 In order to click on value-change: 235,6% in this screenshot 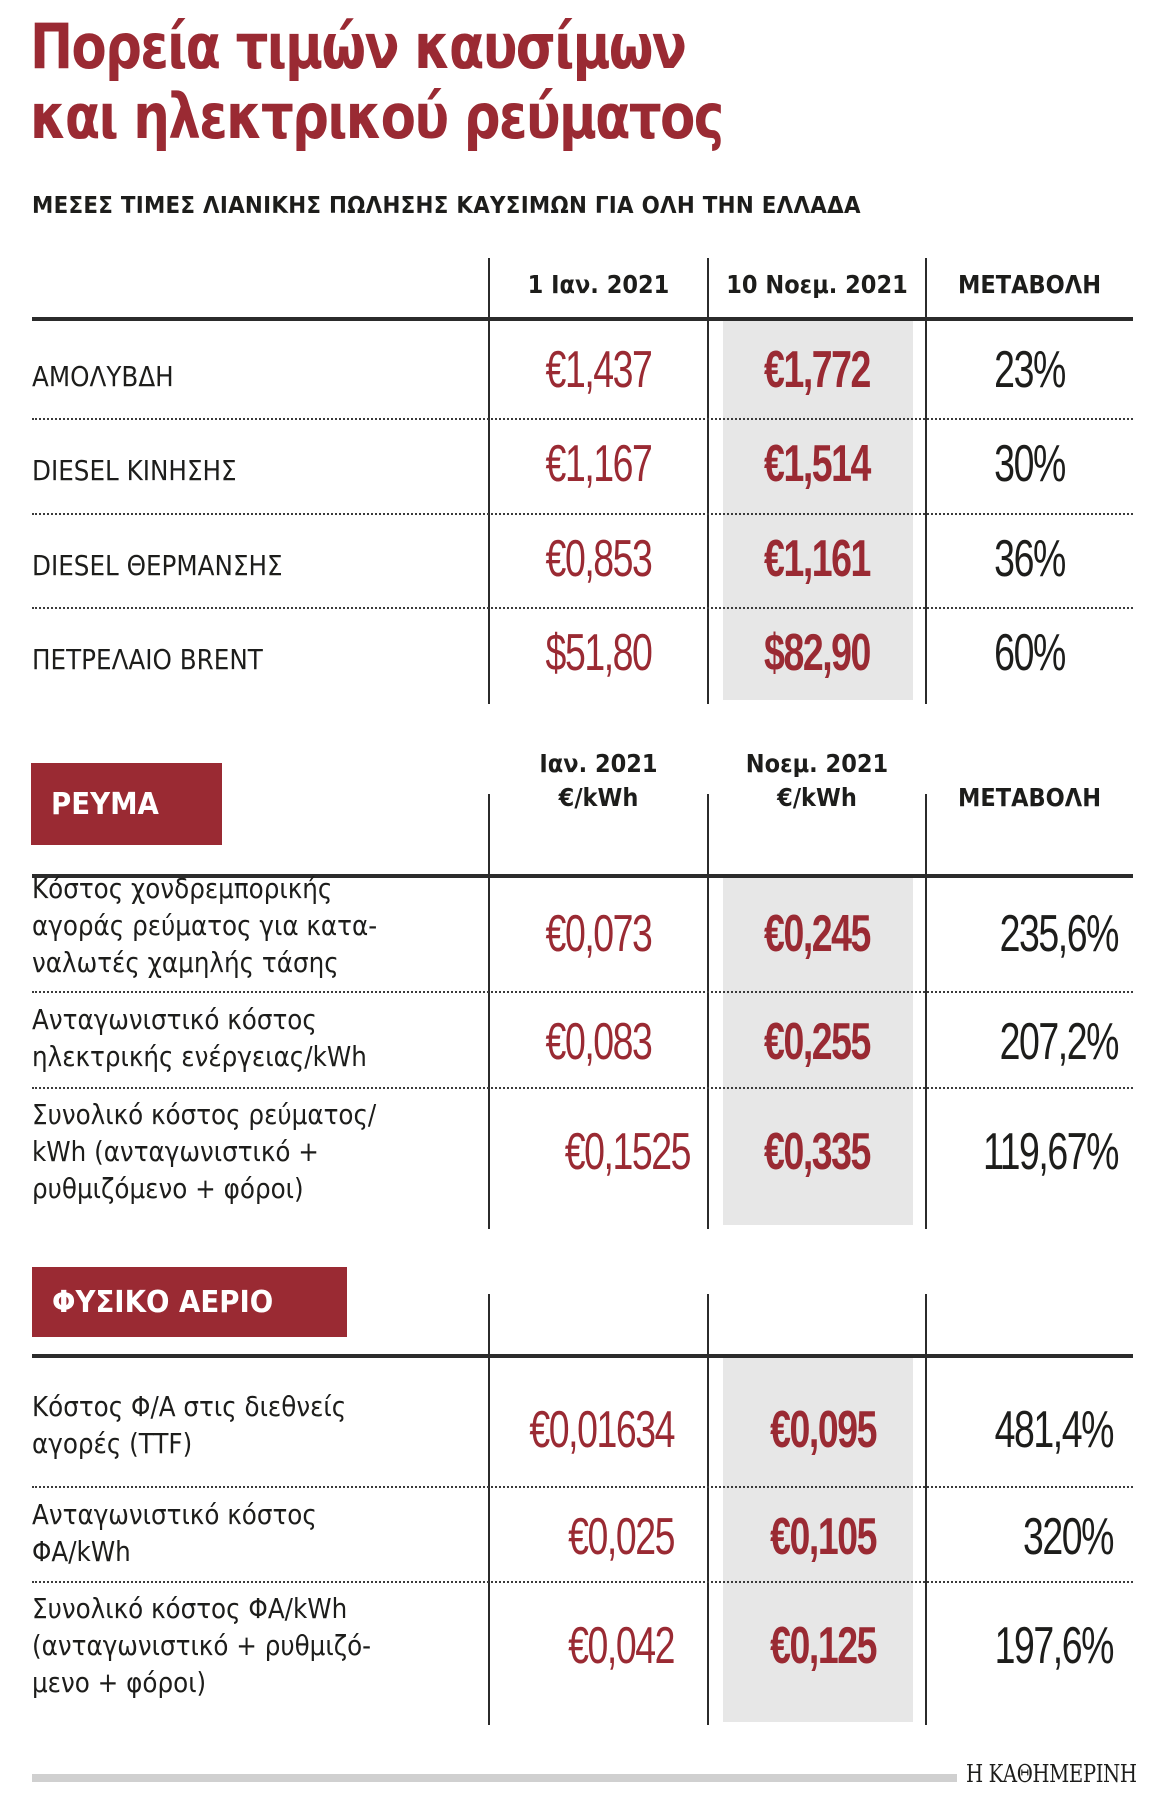, I will do `click(1059, 934)`.